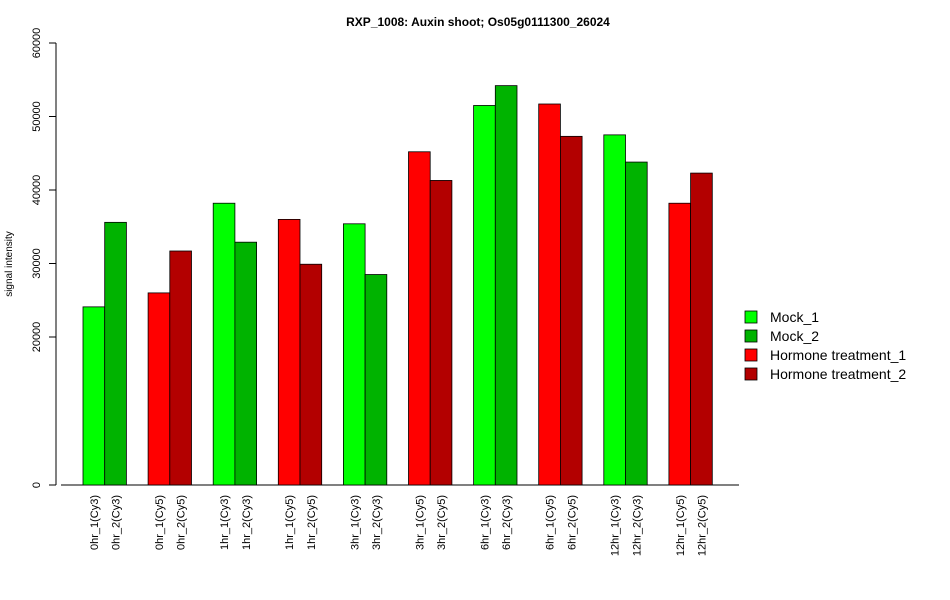 The width and height of the screenshot is (950, 600). I want to click on x-tick-label: 3hr_1(Cy3), so click(355, 522).